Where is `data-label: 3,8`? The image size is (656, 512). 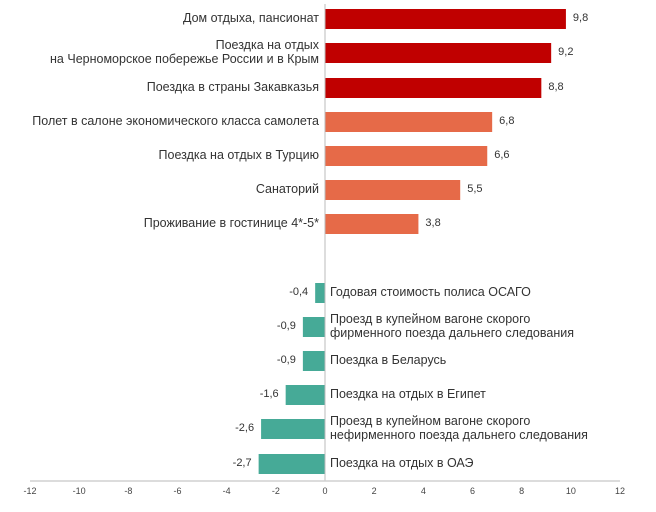
data-label: 3,8 is located at coordinates (433, 223).